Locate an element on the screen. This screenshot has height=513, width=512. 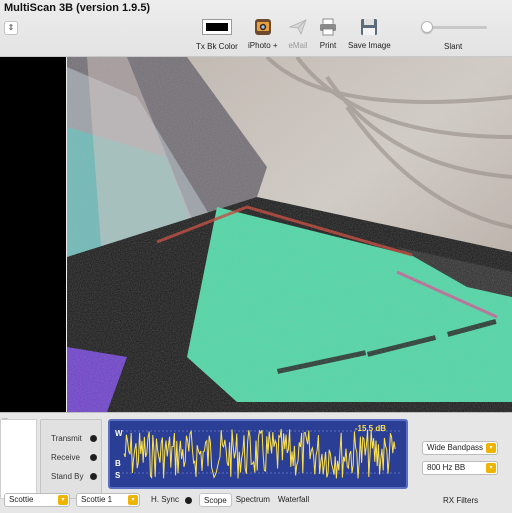
save-image-button: Save Image is located at coordinates (369, 33).